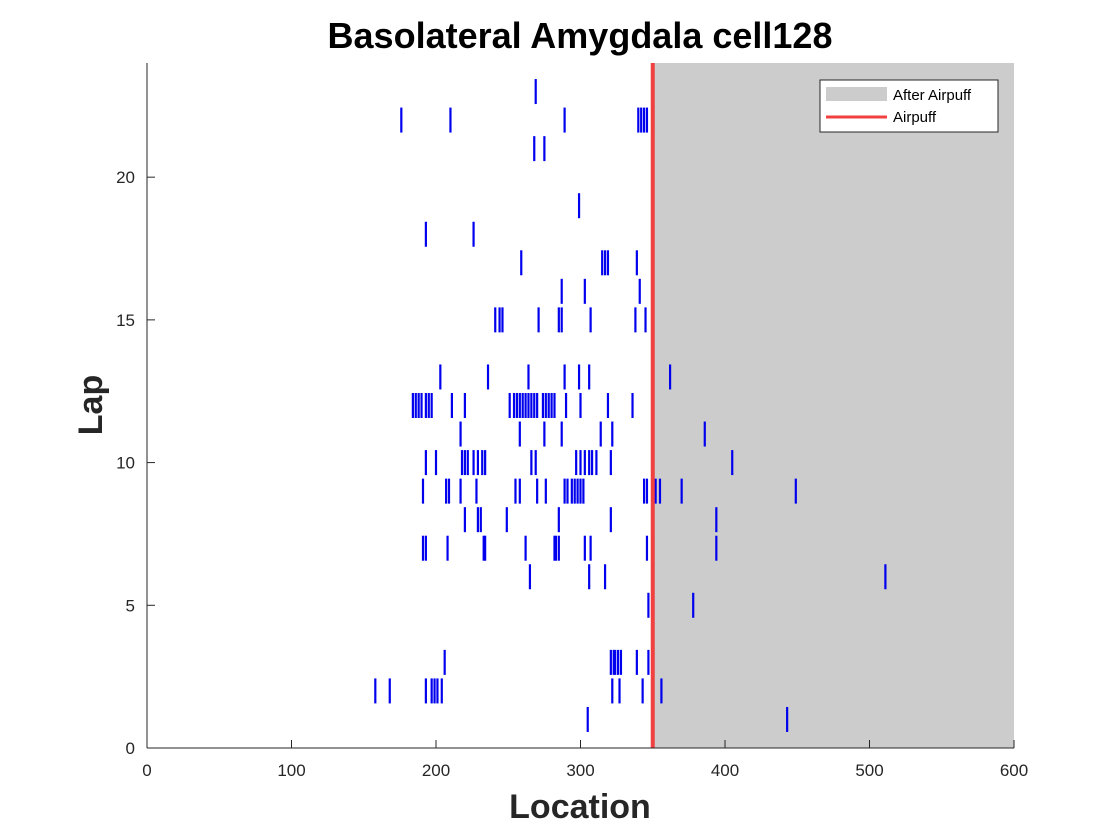  I want to click on legend: After Airpuff Airpuff, so click(909, 106).